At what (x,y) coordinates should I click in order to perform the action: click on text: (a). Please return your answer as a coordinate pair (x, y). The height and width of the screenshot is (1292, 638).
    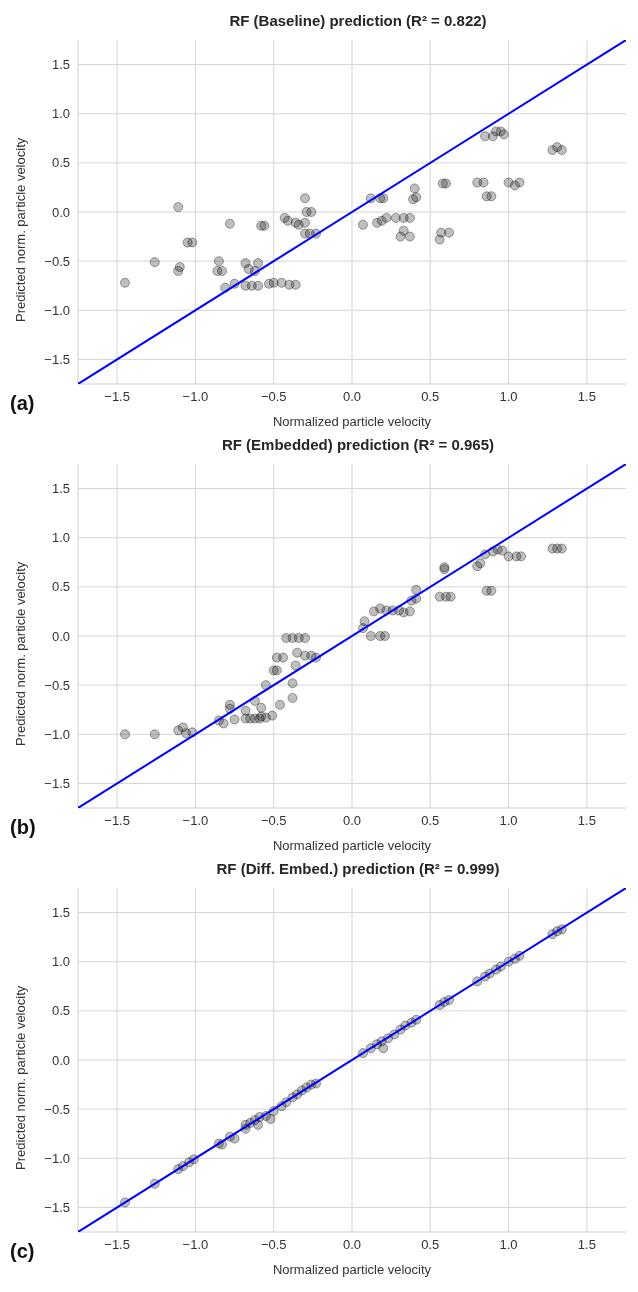
    Looking at the image, I should click on (22, 403).